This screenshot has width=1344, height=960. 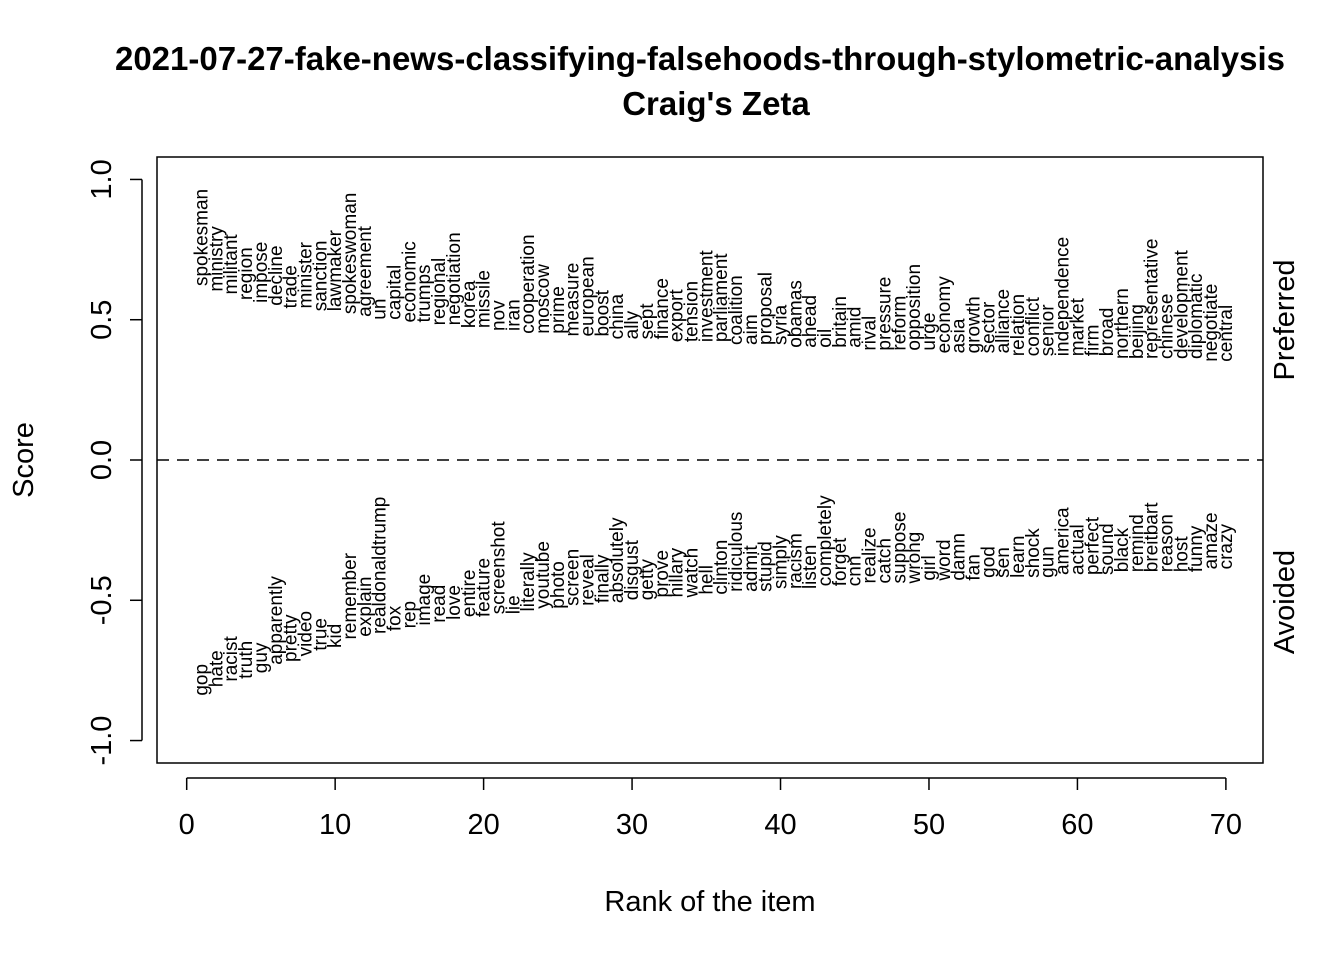 What do you see at coordinates (102, 320) in the screenshot?
I see `y-tick-label: 0.5` at bounding box center [102, 320].